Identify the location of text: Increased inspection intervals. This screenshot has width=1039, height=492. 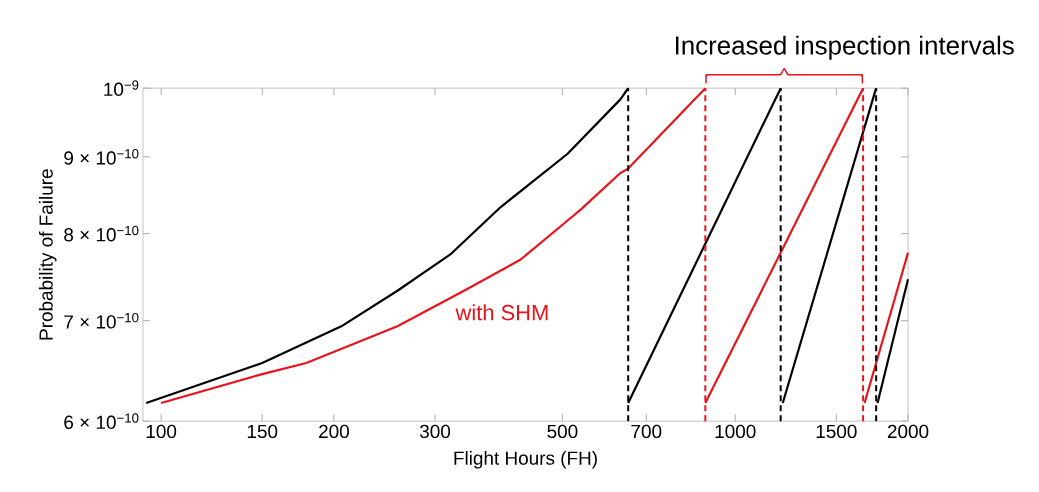
(844, 47).